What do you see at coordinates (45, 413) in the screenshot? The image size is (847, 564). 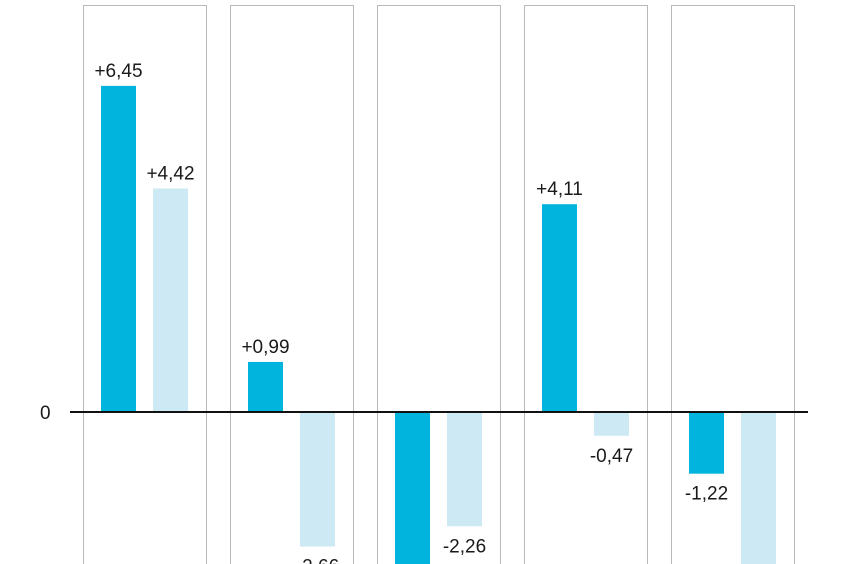 I see `zero-tick-label: 0` at bounding box center [45, 413].